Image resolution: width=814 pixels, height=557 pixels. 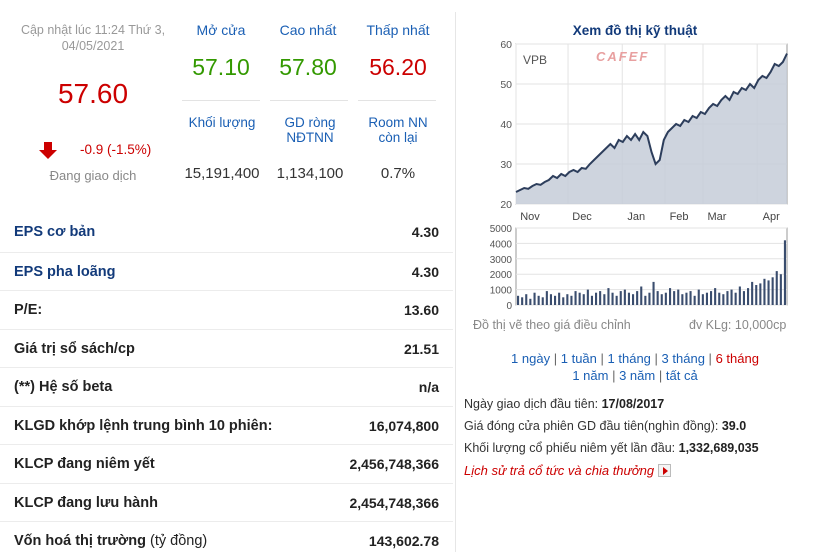 I want to click on x-tick-label: Mar, so click(x=717, y=217).